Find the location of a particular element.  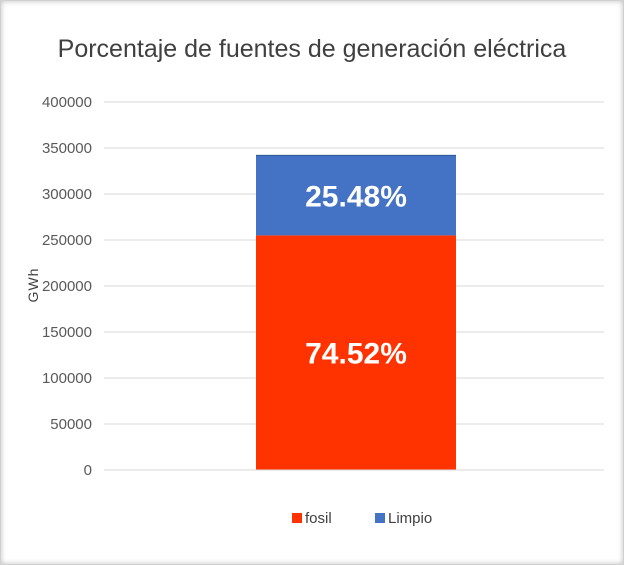

y-tick-label: 350000 is located at coordinates (67, 148).